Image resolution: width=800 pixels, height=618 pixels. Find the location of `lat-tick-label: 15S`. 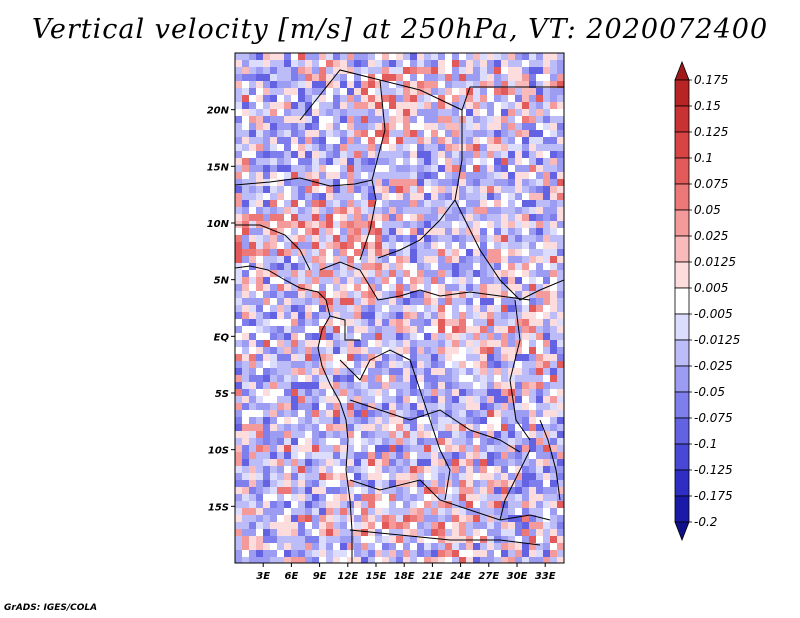

lat-tick-label: 15S is located at coordinates (218, 507).